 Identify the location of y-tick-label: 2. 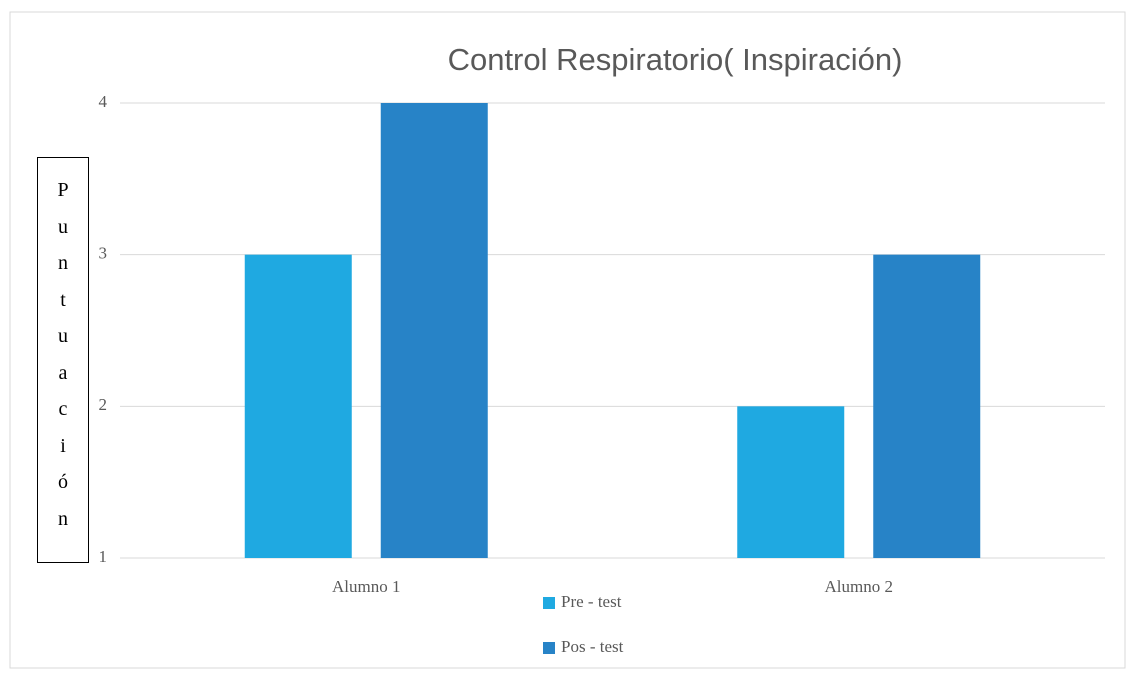
(103, 404).